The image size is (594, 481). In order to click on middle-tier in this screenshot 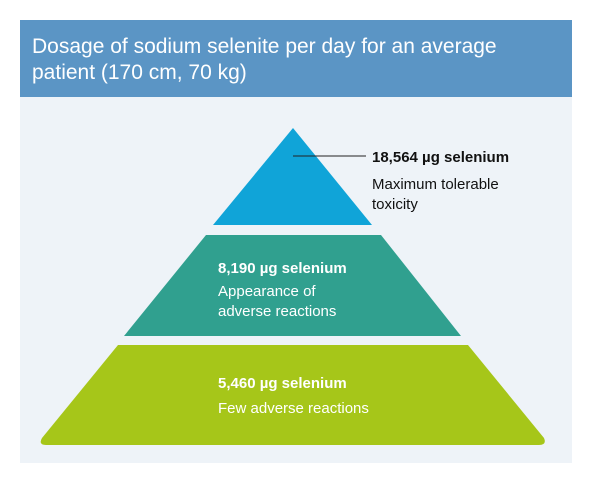, I will do `click(292, 285)`.